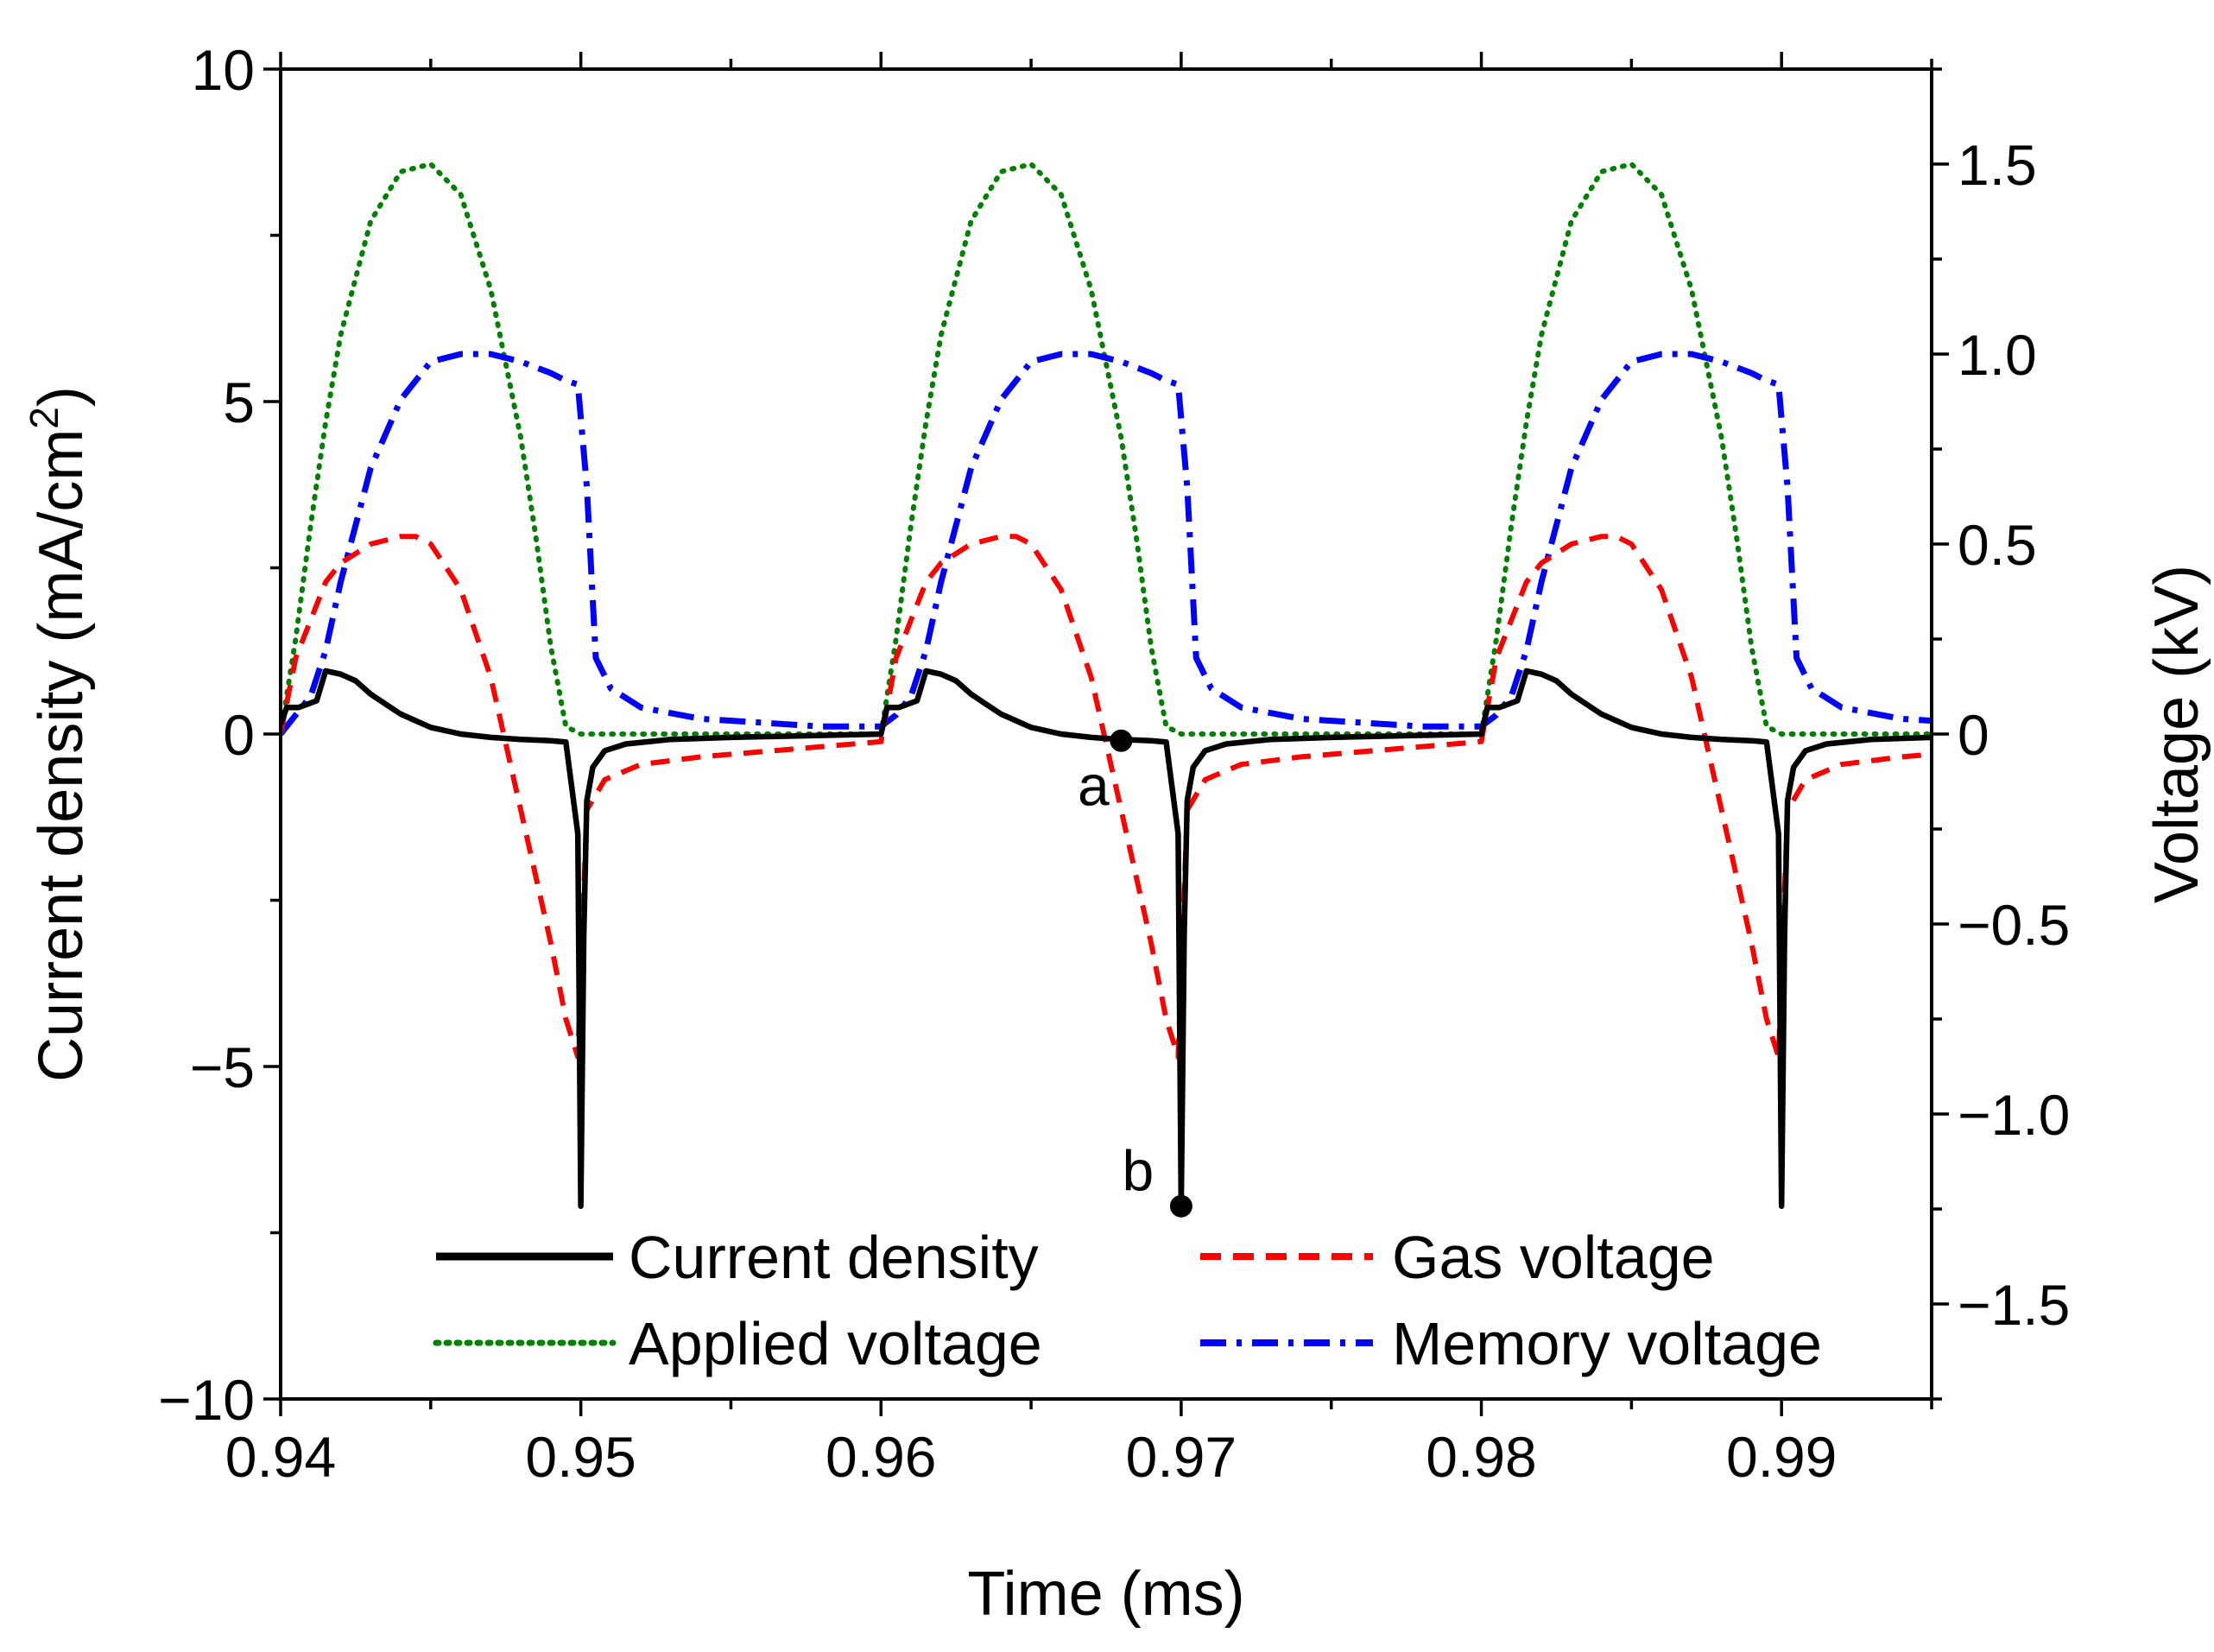  I want to click on y-right-tick-label: 0.5, so click(1997, 545).